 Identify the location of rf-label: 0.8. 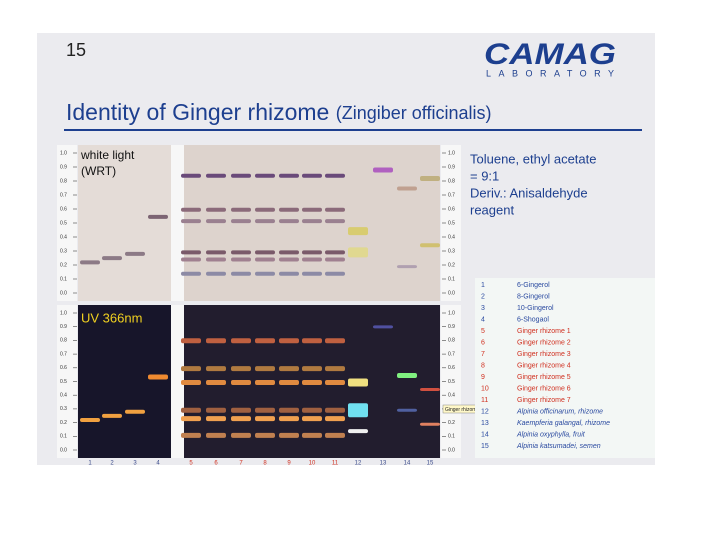
(63, 341).